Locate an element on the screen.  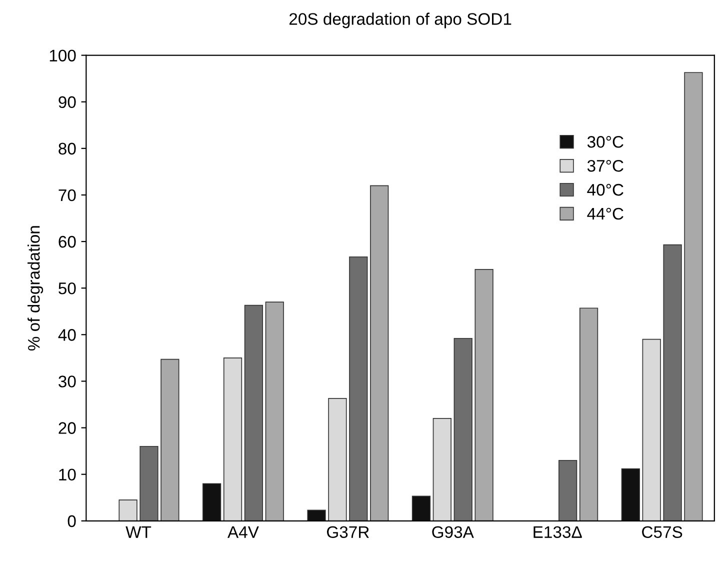
legend-label: 37°C is located at coordinates (605, 166).